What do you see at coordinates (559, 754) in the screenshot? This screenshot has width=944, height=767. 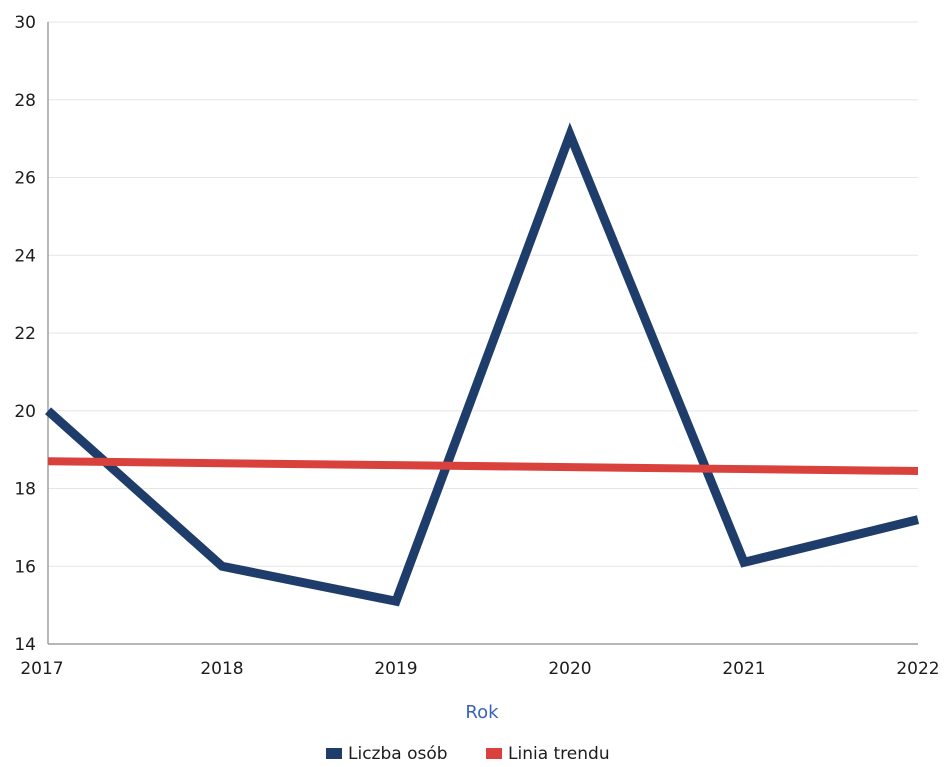 I see `legend-linia-trendu-label: Linia trendu` at bounding box center [559, 754].